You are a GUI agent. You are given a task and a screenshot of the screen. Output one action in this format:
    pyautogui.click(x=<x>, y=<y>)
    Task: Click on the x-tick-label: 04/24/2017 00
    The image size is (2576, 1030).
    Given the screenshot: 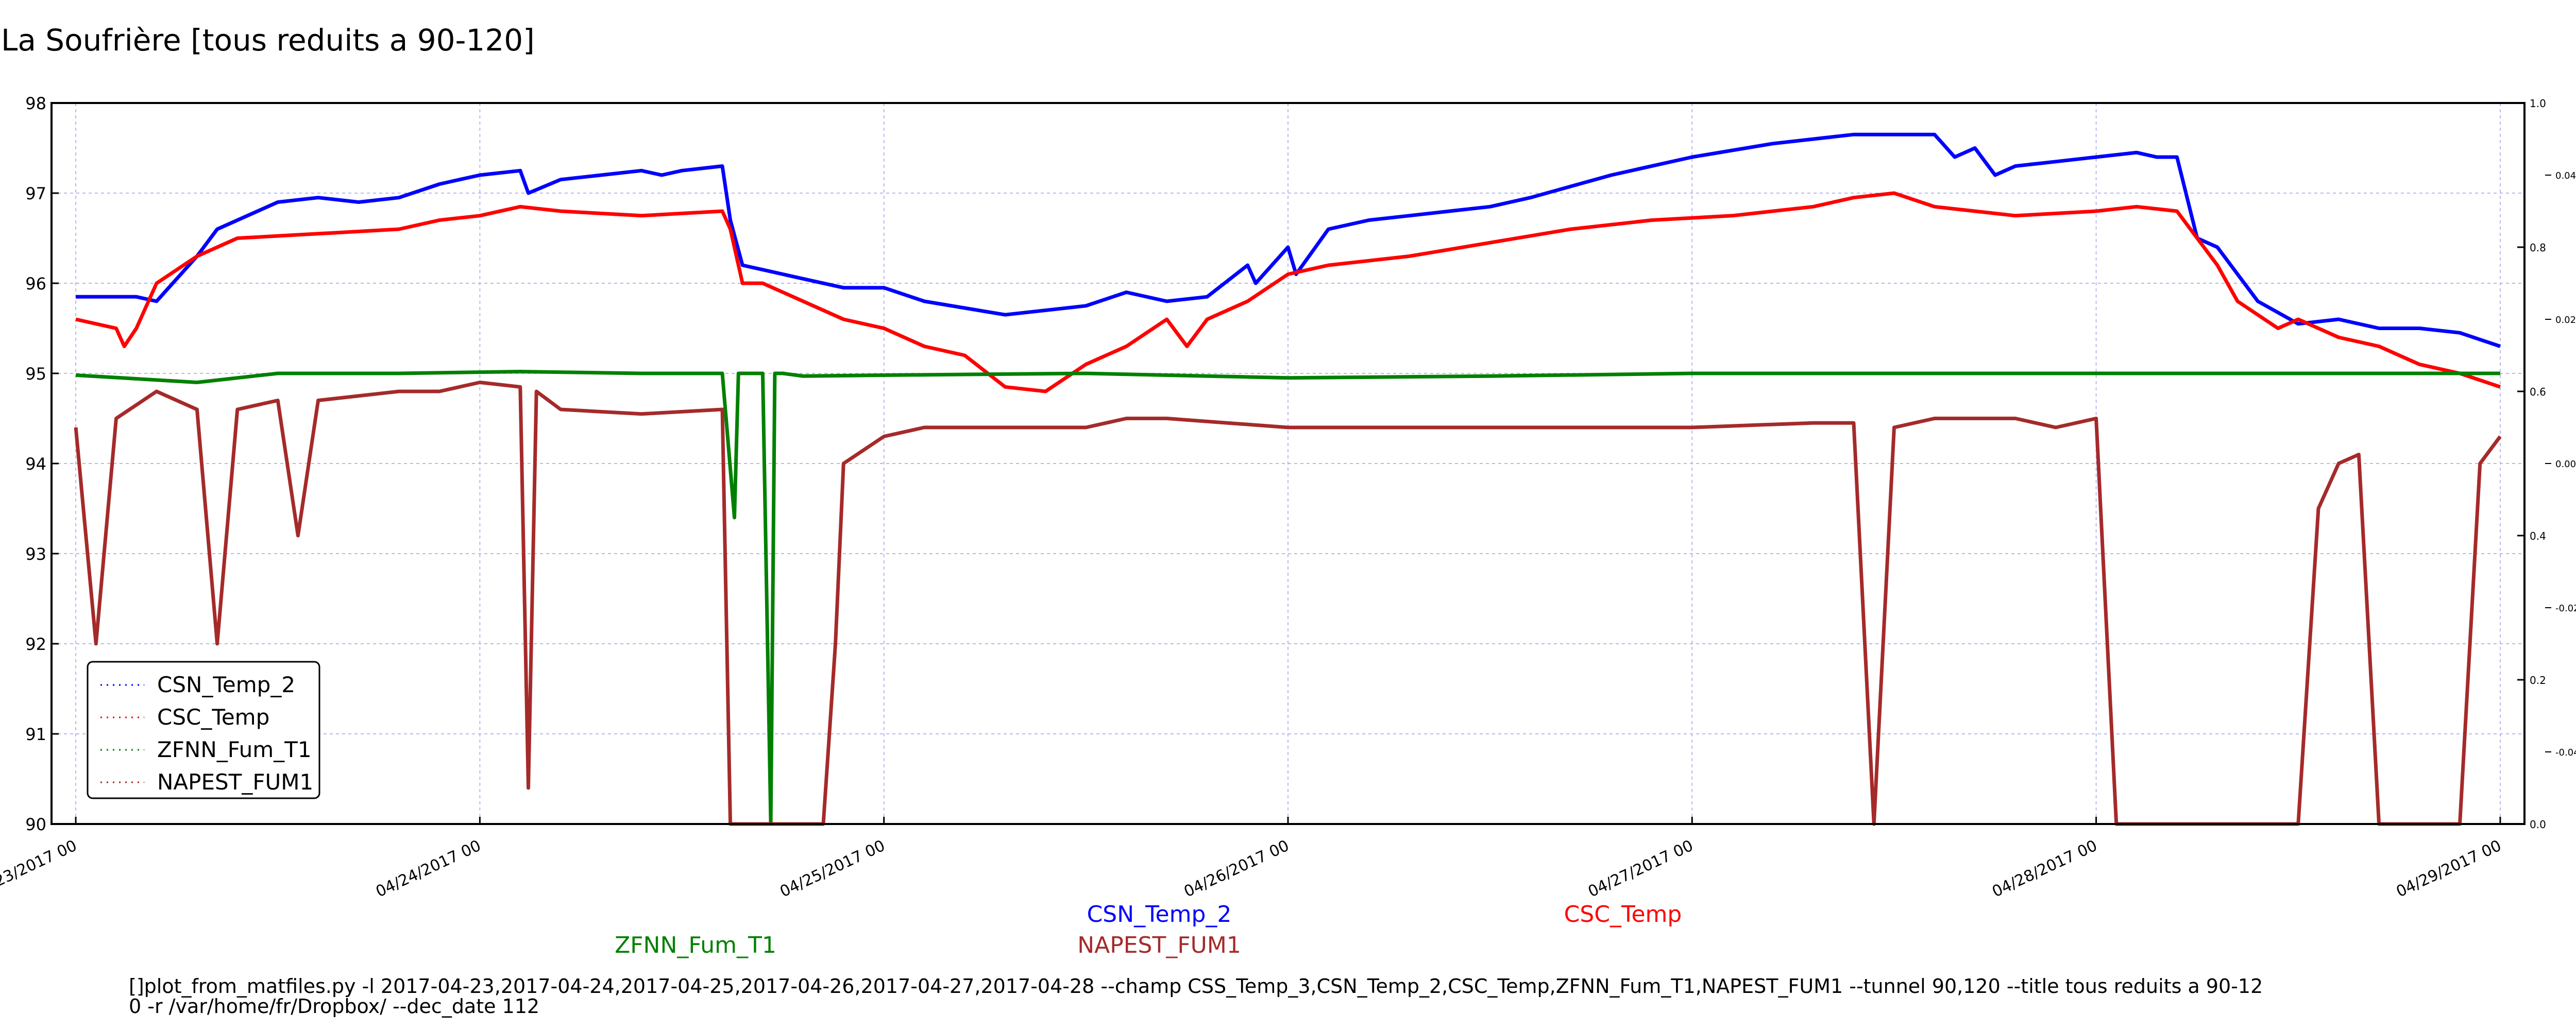 What is the action you would take?
    pyautogui.click(x=428, y=869)
    